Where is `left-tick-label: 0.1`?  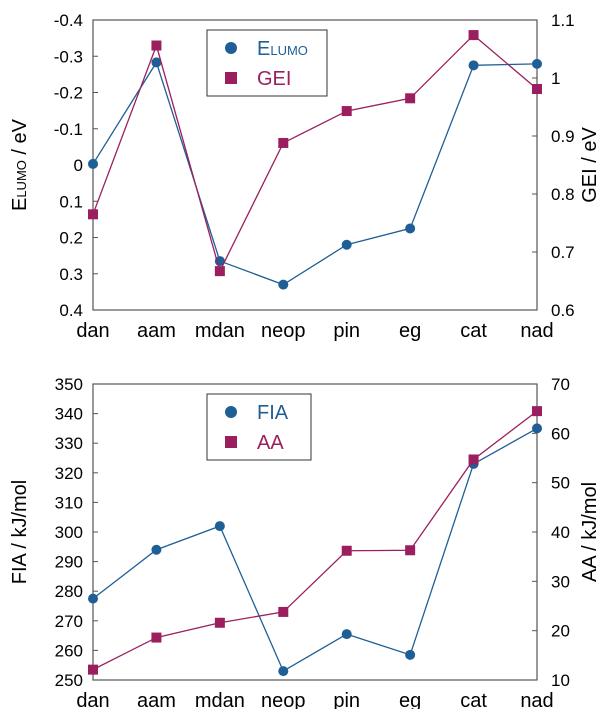
left-tick-label: 0.1 is located at coordinates (71, 201).